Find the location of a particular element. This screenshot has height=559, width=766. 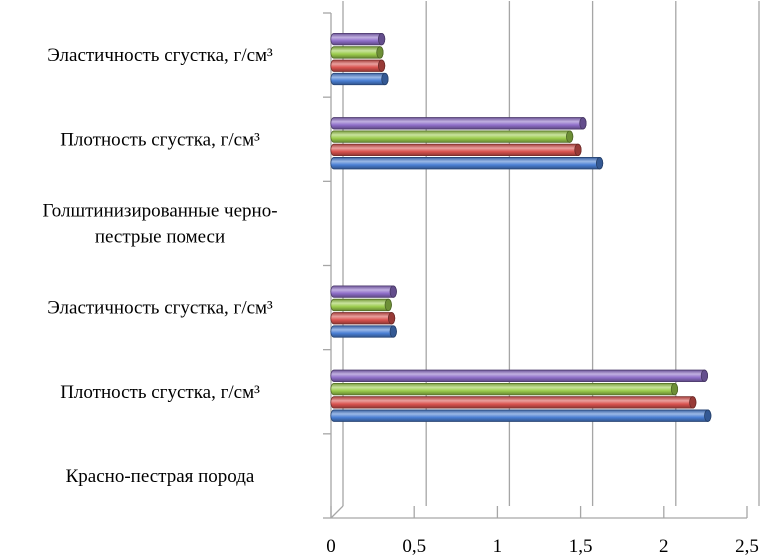

x-tick-label: 2 is located at coordinates (664, 546).